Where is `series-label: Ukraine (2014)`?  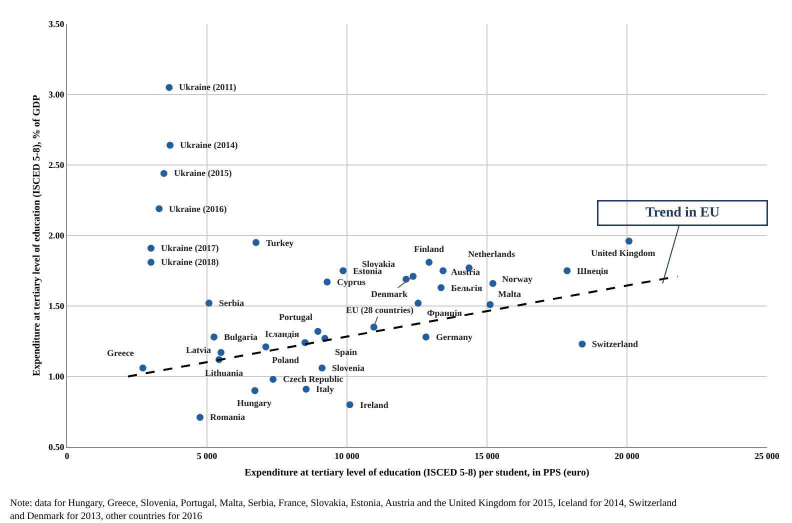
series-label: Ukraine (2014) is located at coordinates (209, 145).